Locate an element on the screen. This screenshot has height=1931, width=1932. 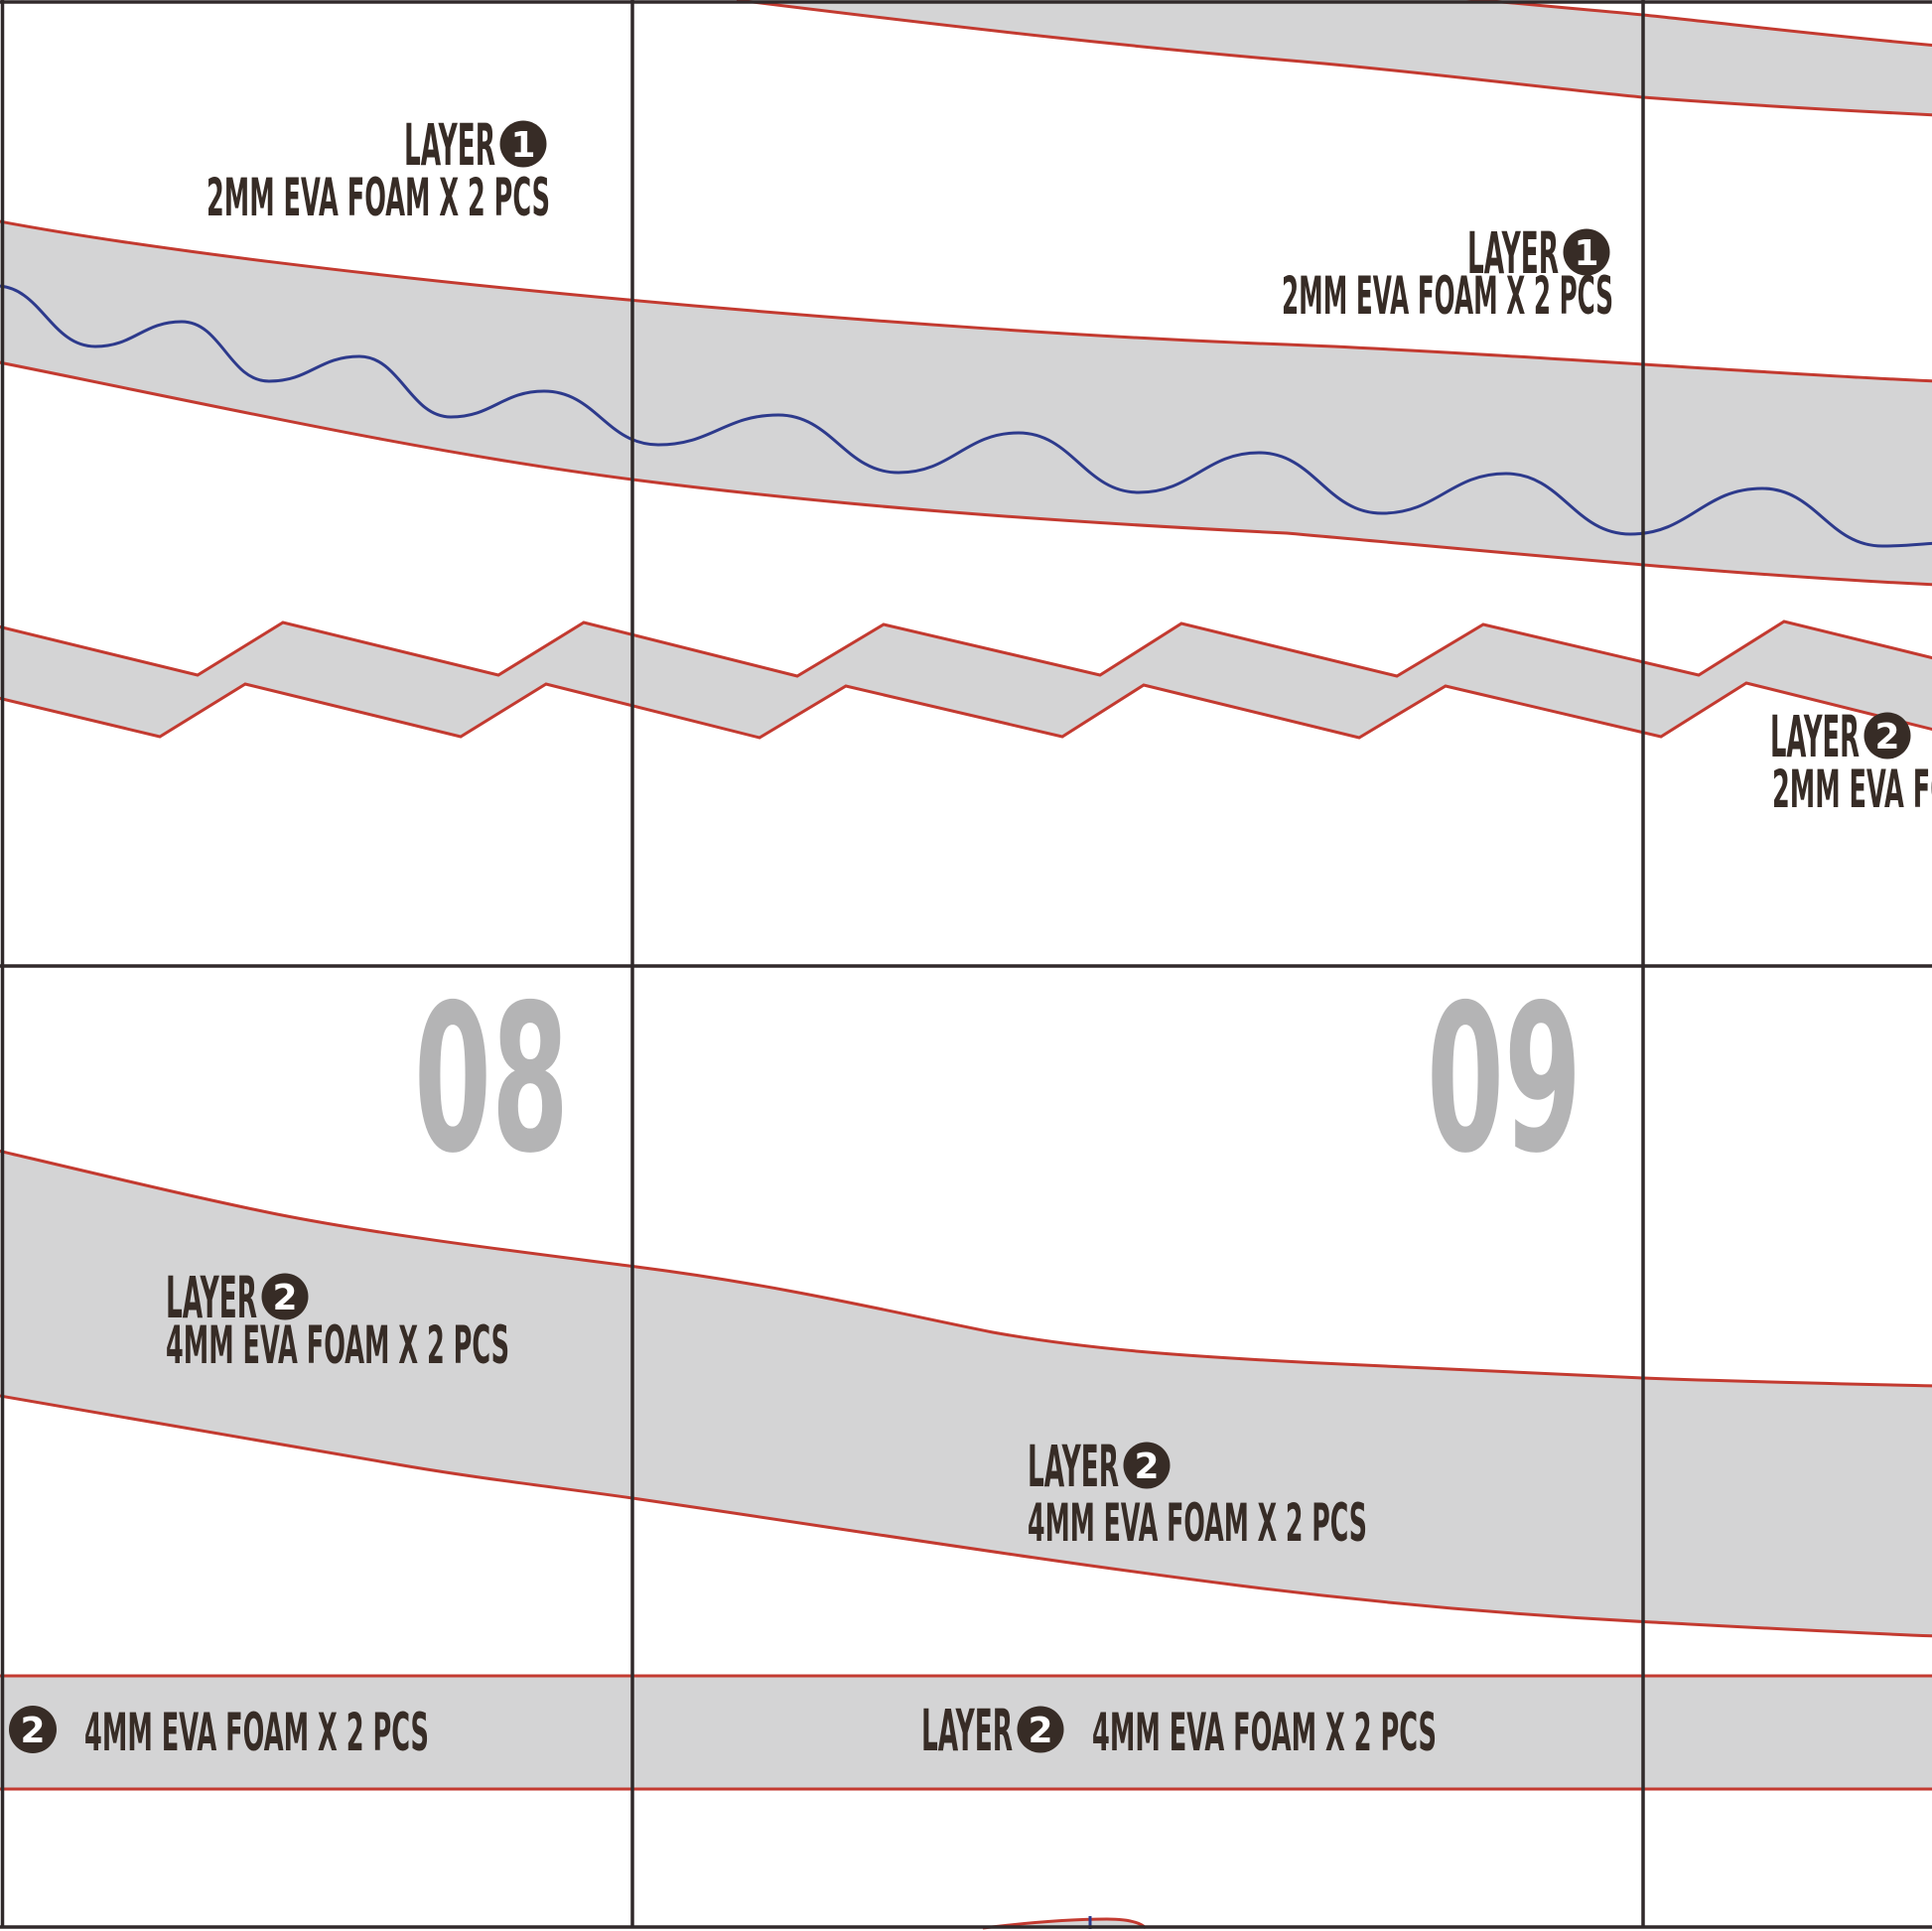
wavy-seam-line is located at coordinates (966, 416).